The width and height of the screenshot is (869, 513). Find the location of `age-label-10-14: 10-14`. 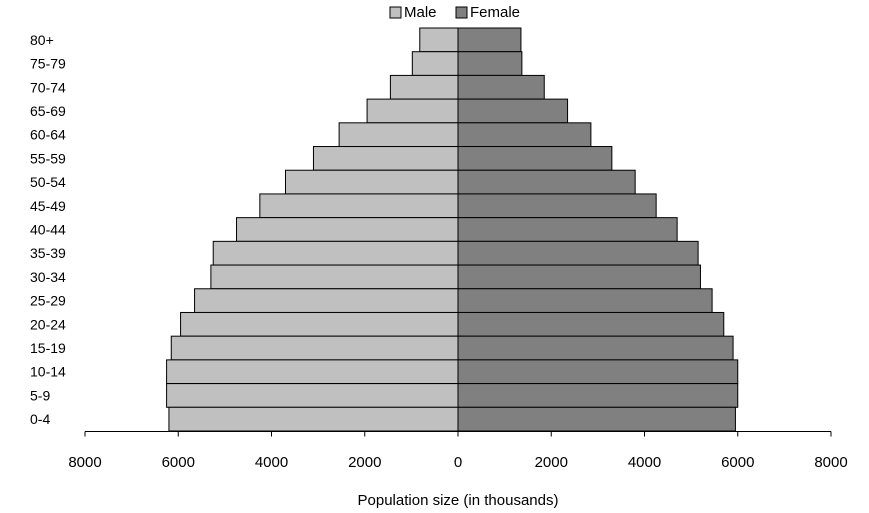

age-label-10-14: 10-14 is located at coordinates (48, 372).